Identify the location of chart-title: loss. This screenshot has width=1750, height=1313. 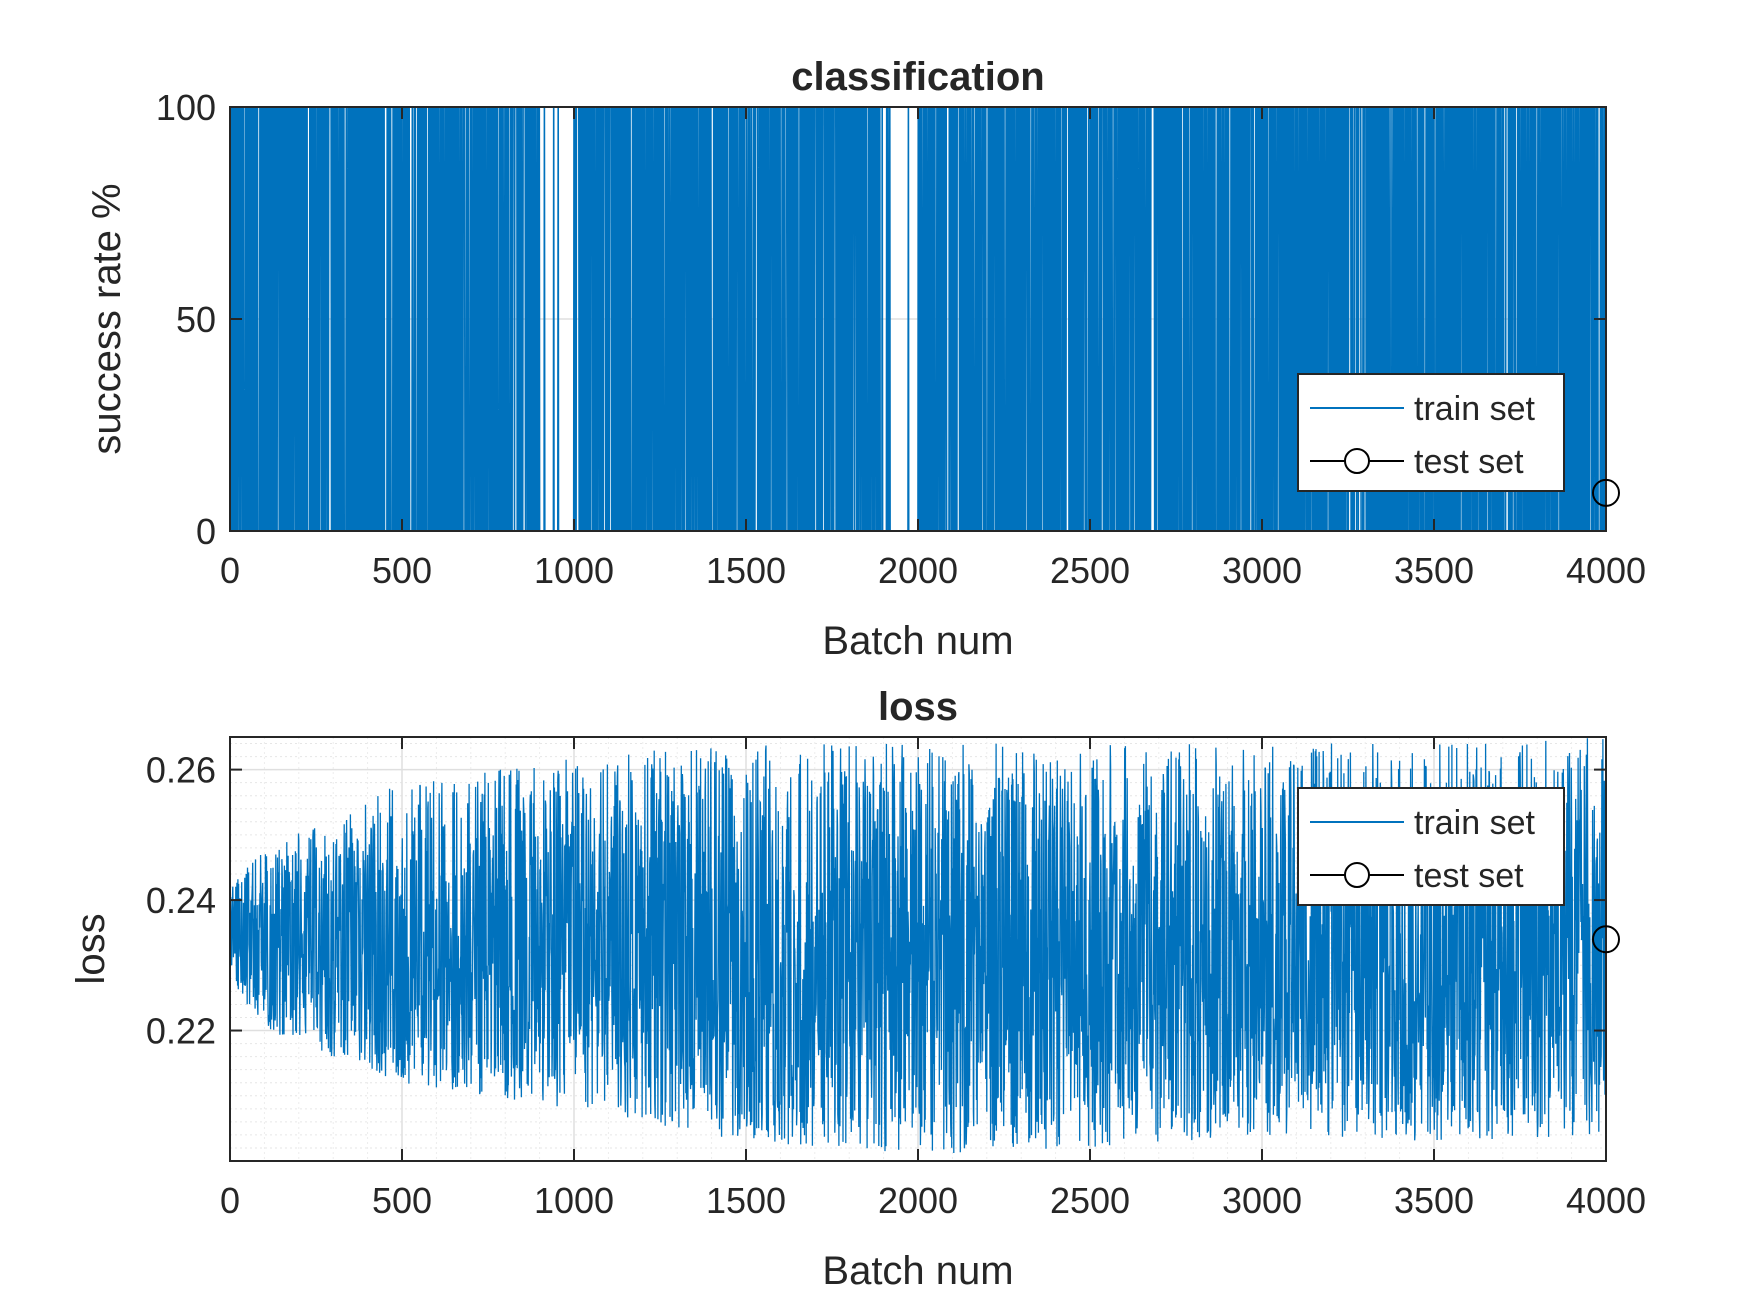
(918, 707).